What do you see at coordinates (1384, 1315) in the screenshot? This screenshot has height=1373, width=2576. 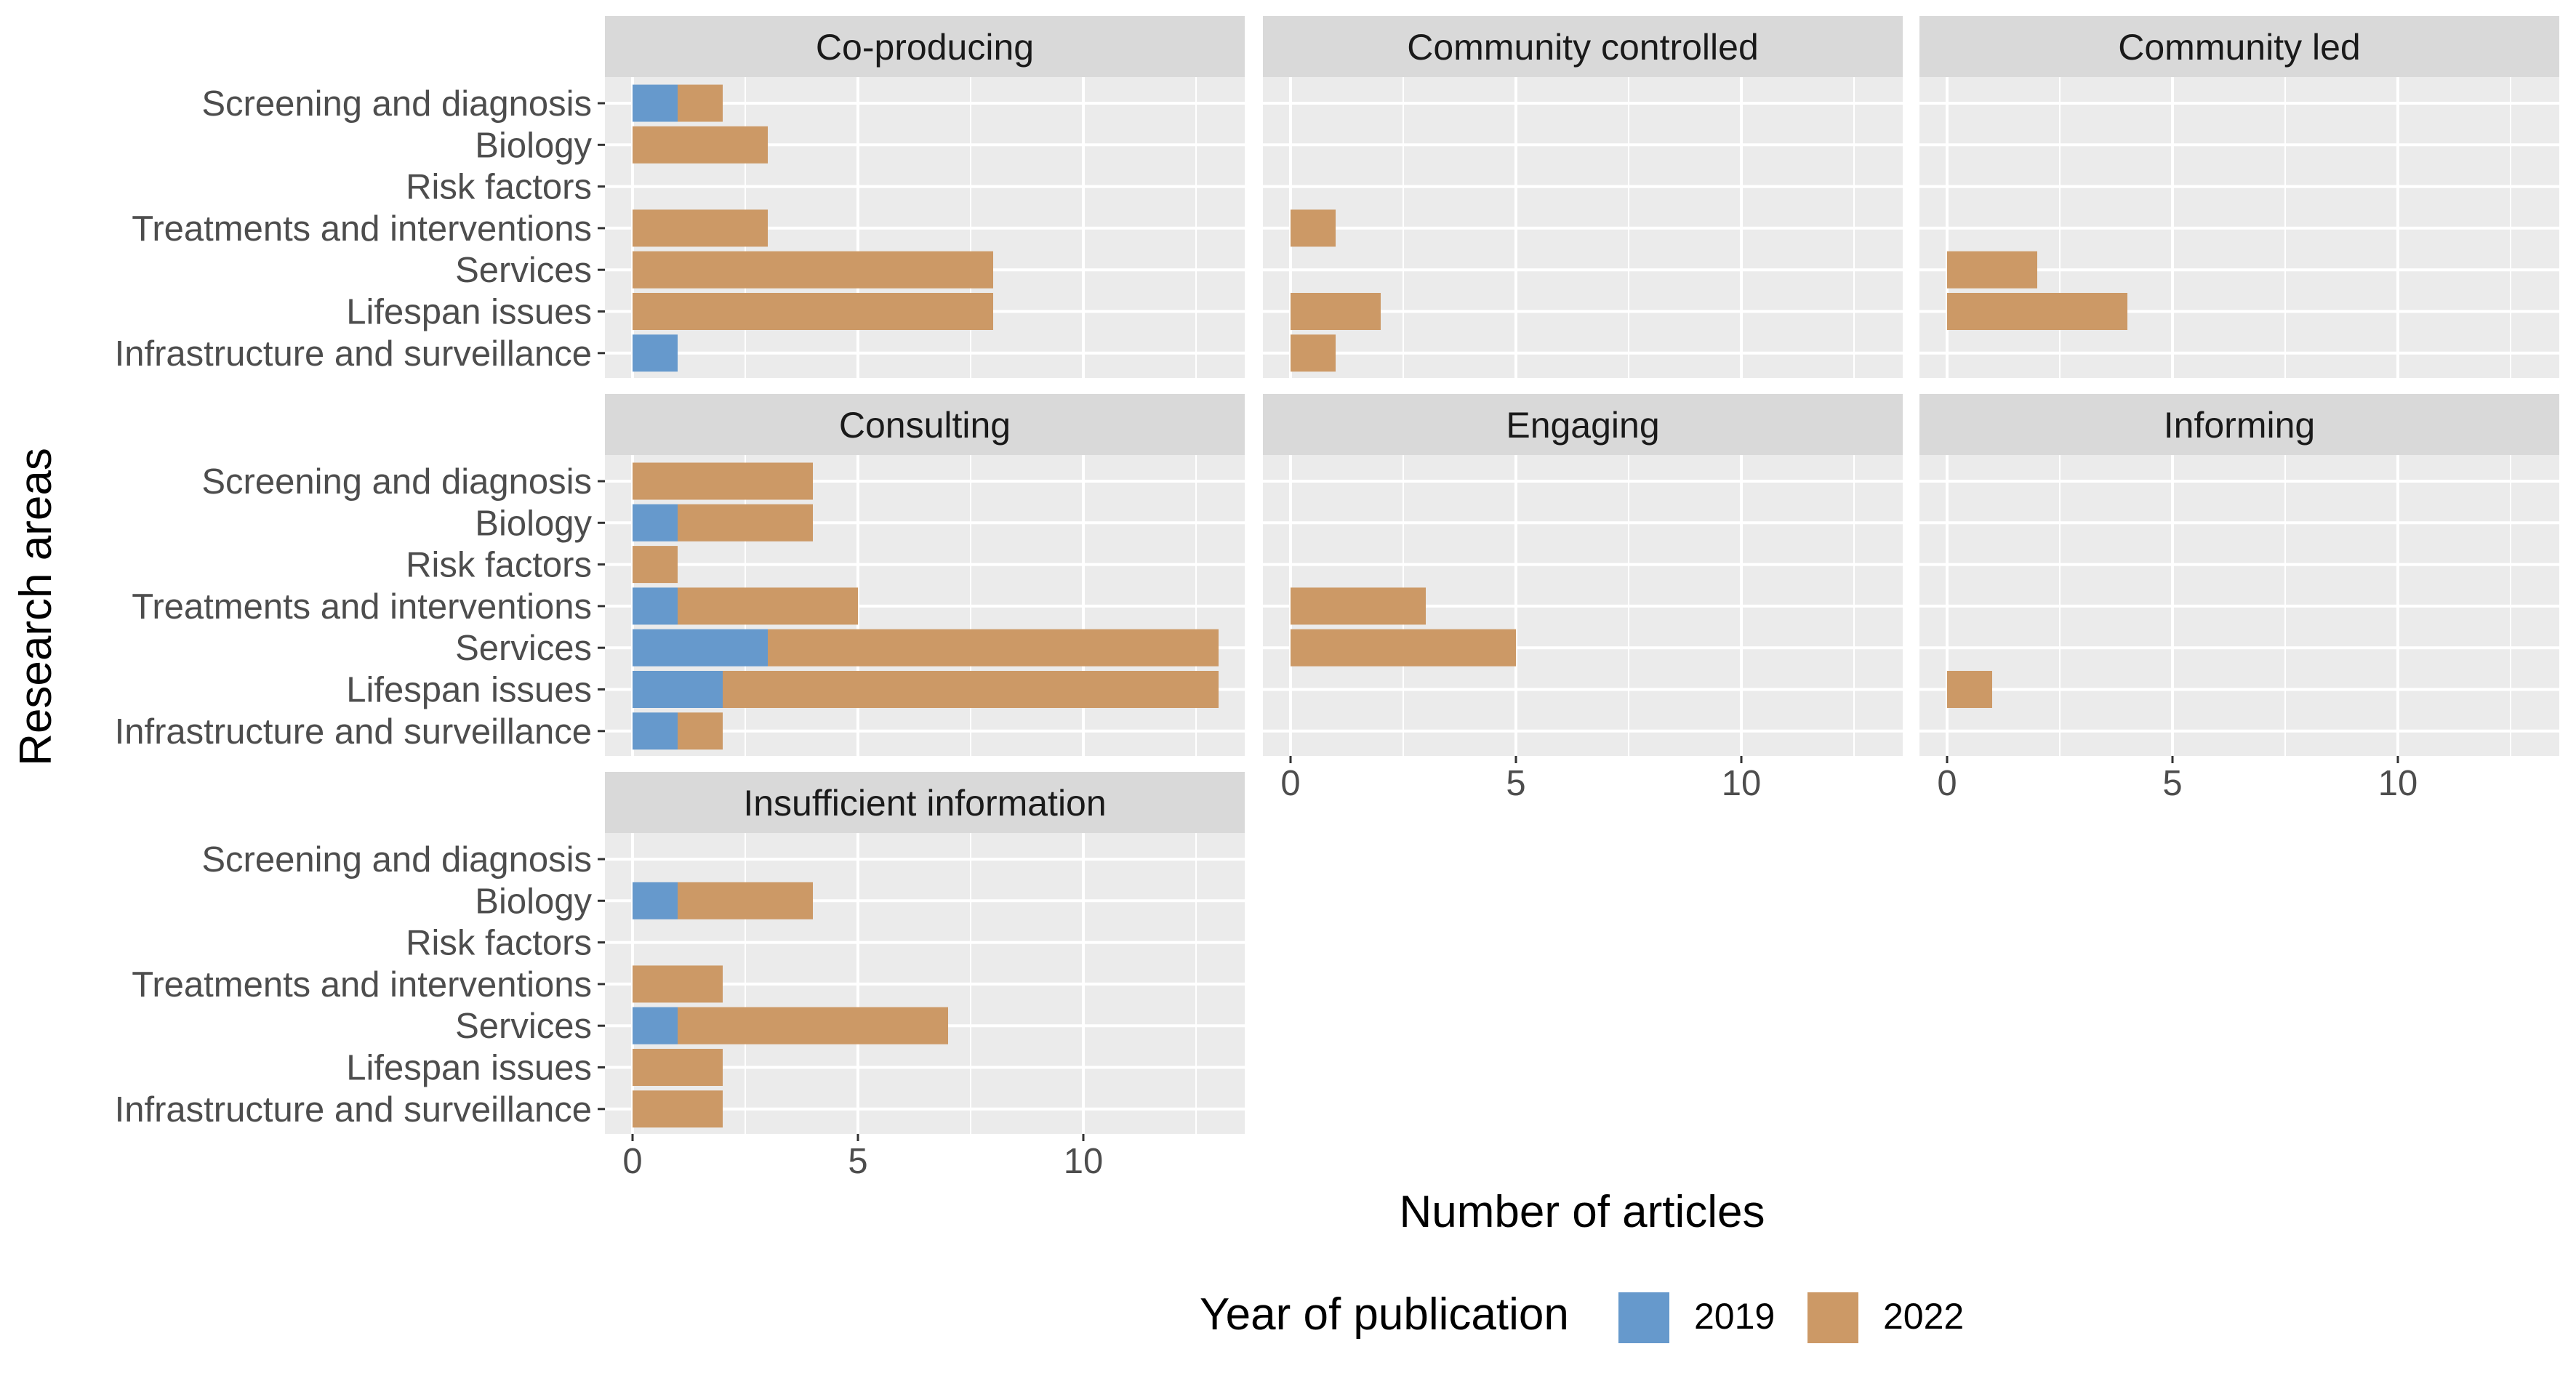 I see `legend-title: Year of publication` at bounding box center [1384, 1315].